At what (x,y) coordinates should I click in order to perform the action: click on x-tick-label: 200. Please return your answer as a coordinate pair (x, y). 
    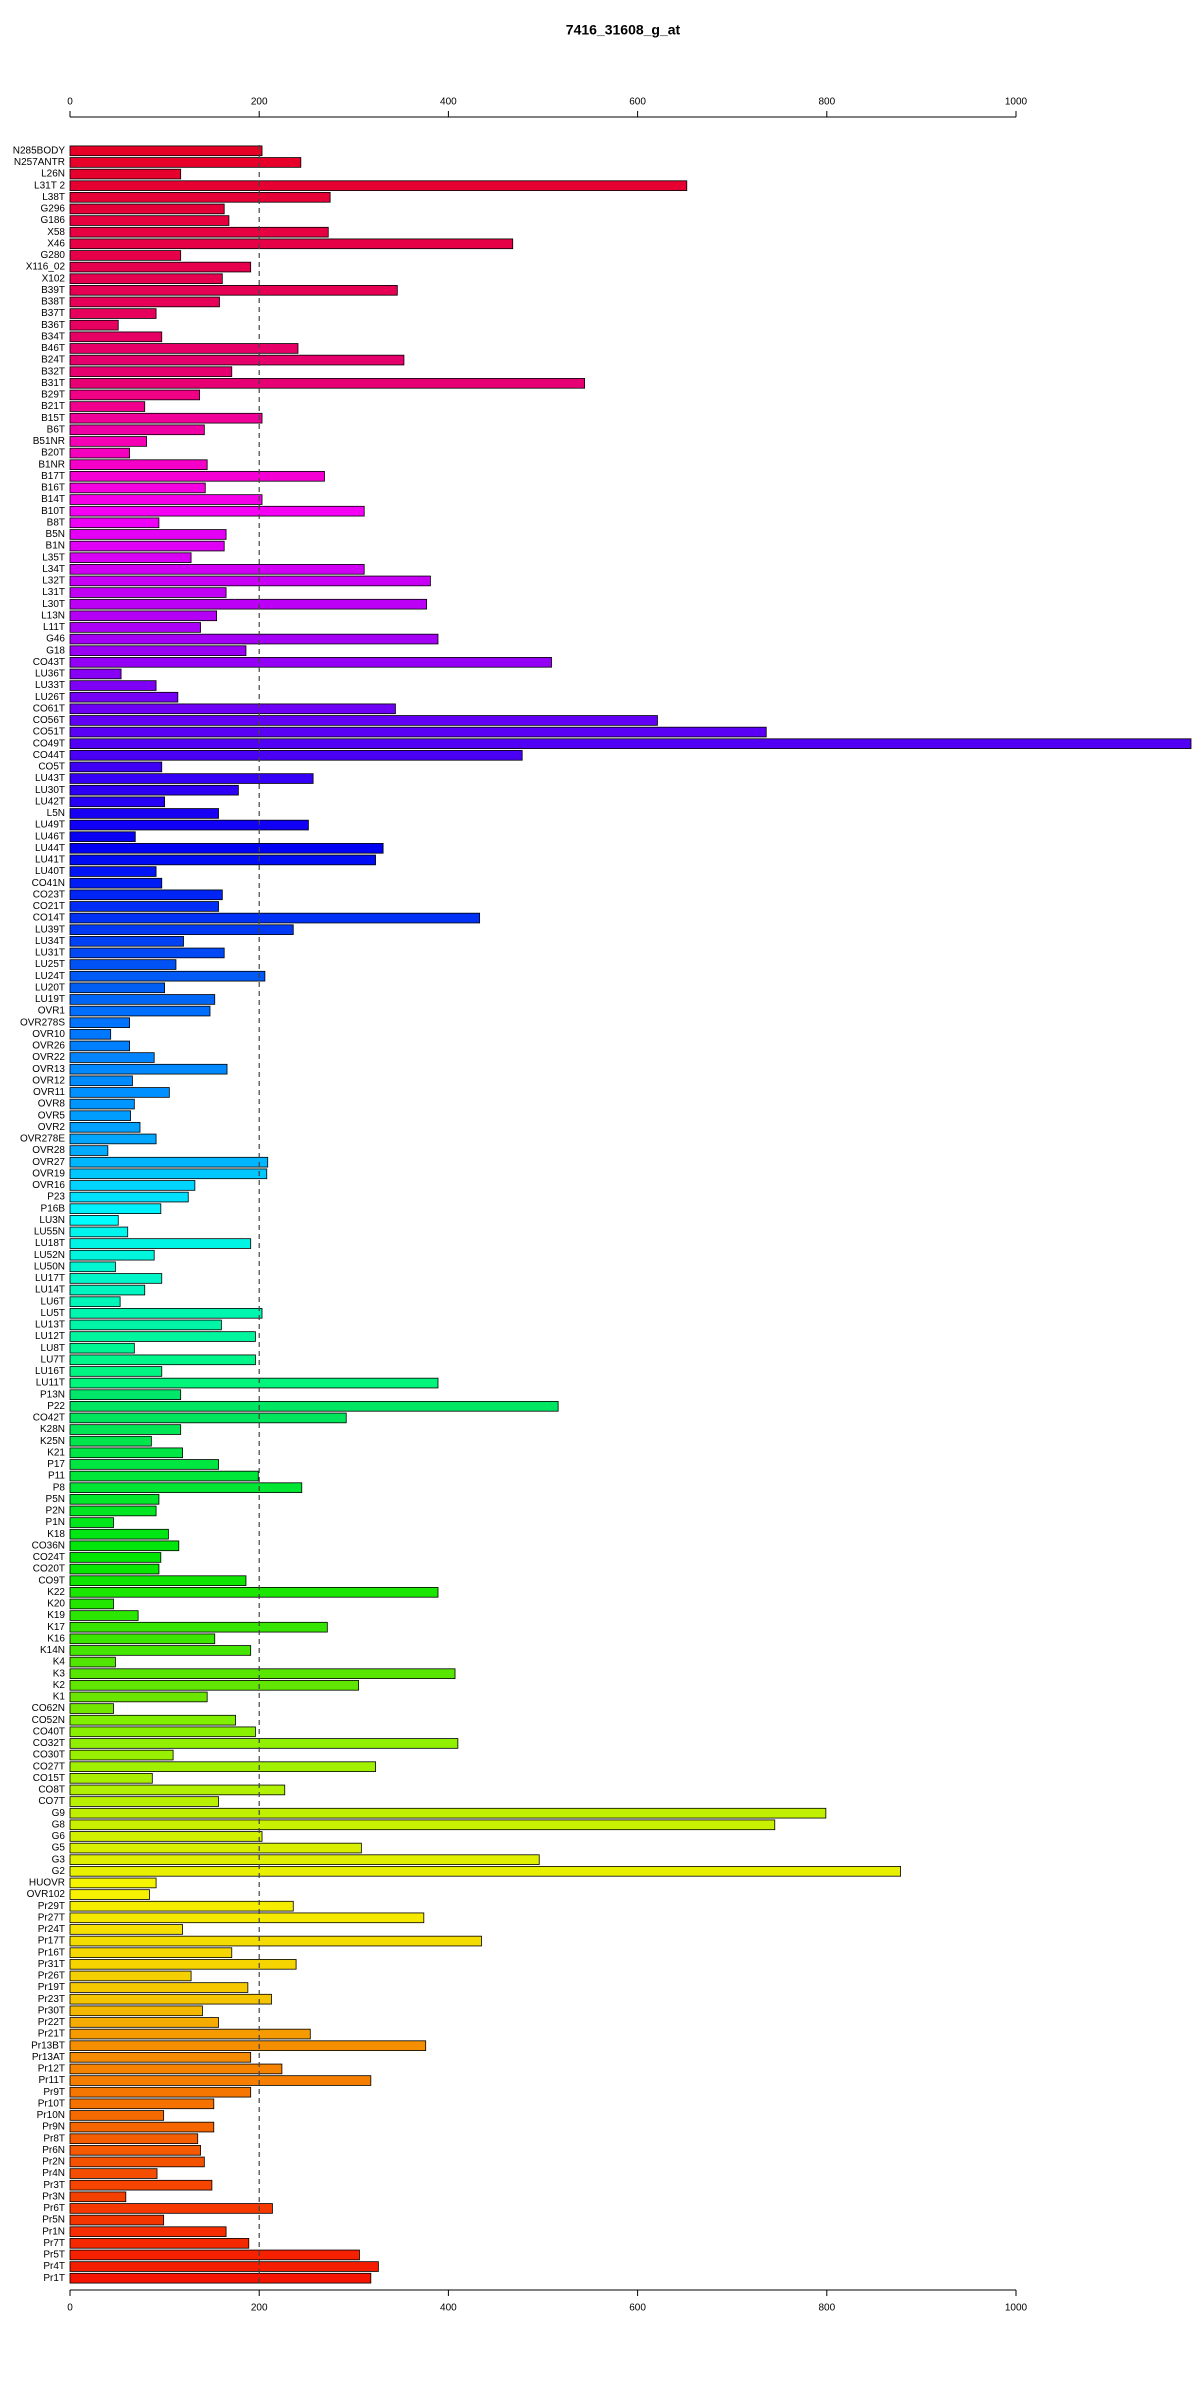
    Looking at the image, I should click on (259, 102).